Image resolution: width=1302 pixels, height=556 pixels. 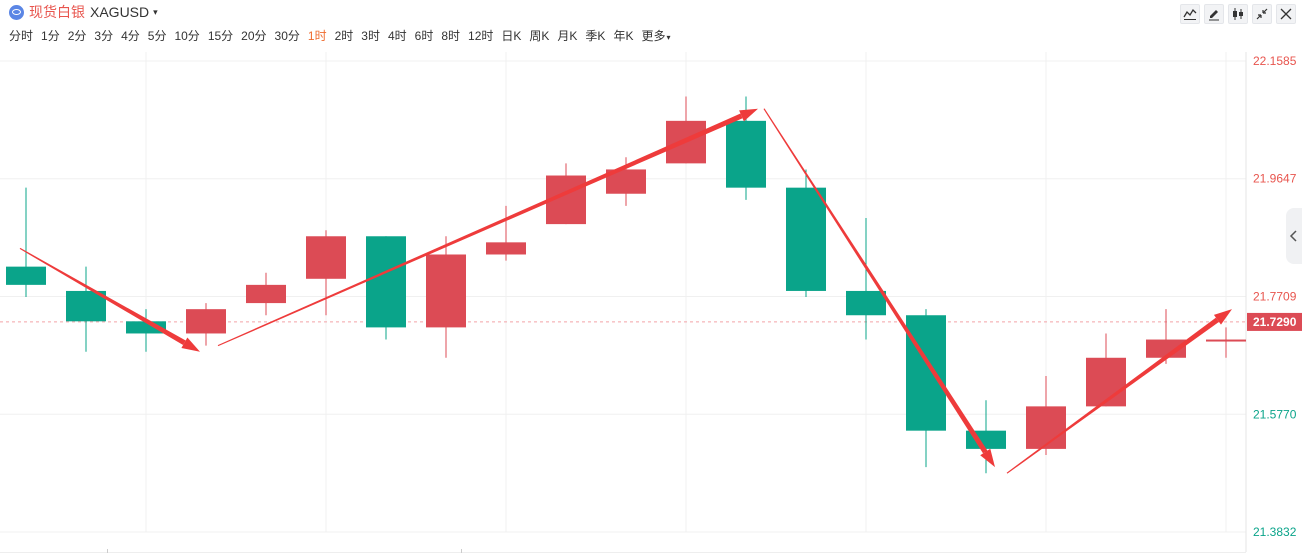 What do you see at coordinates (397, 36) in the screenshot?
I see `period-tab: 4时` at bounding box center [397, 36].